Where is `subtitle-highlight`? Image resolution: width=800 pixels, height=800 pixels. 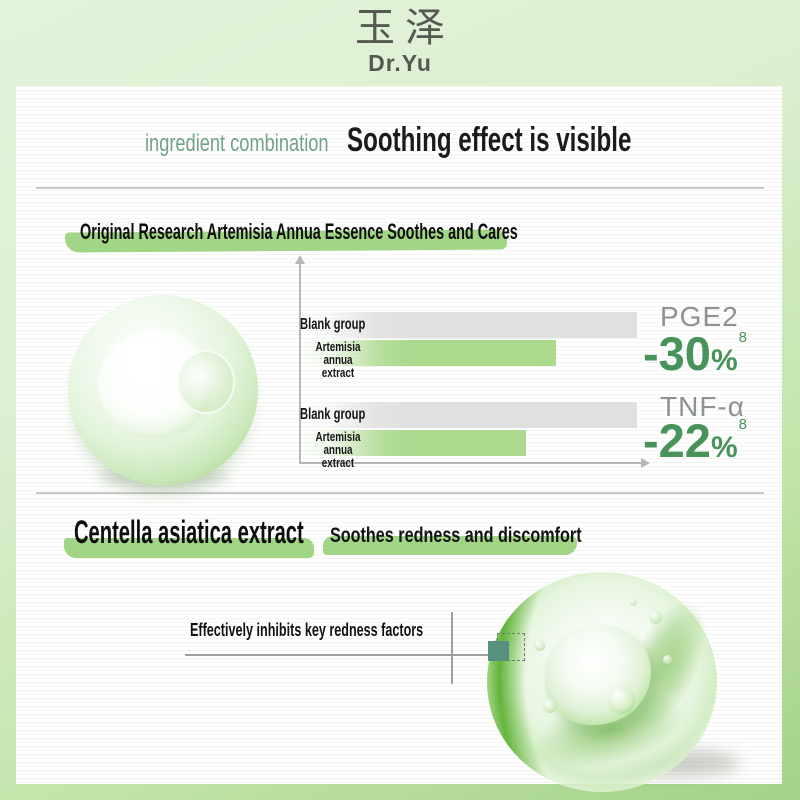 subtitle-highlight is located at coordinates (450, 545).